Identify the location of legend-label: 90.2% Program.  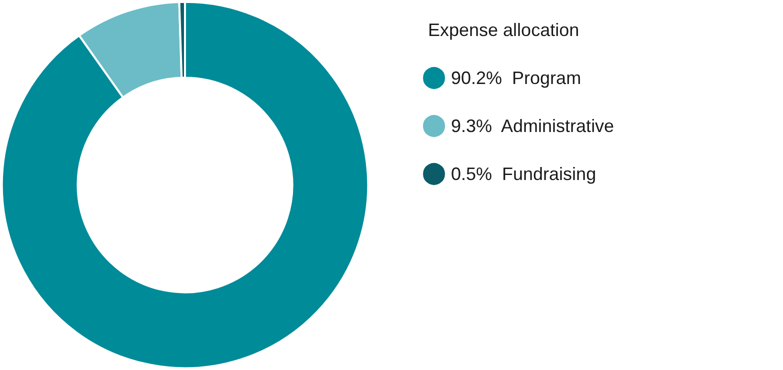
(516, 78).